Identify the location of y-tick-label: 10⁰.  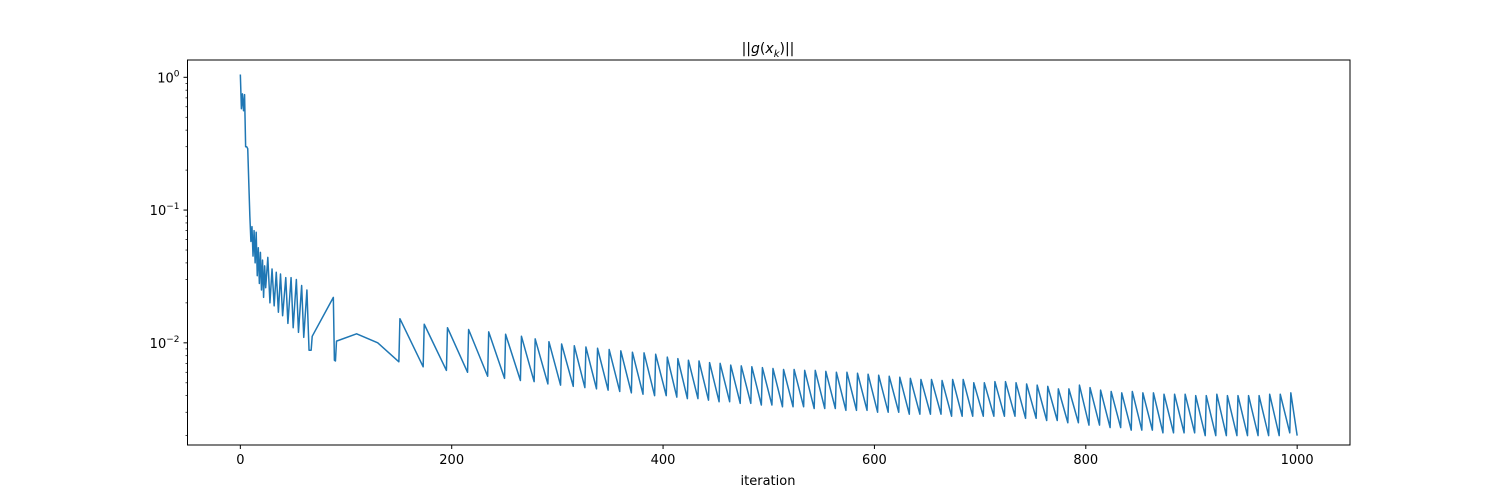
(168, 77).